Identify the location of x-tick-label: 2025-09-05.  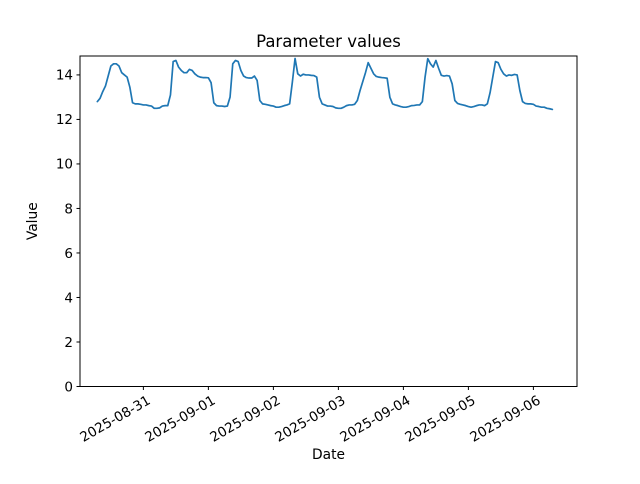
(440, 419).